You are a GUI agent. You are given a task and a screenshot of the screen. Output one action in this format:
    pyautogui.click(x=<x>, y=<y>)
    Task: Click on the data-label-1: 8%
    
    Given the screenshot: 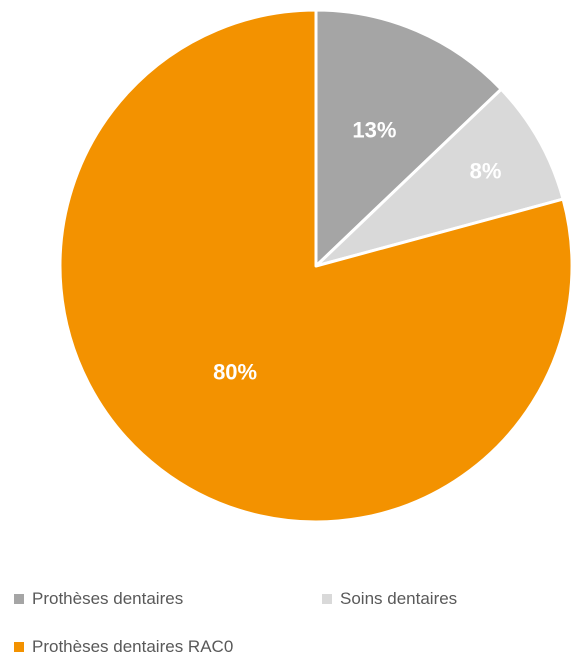 What is the action you would take?
    pyautogui.click(x=486, y=170)
    